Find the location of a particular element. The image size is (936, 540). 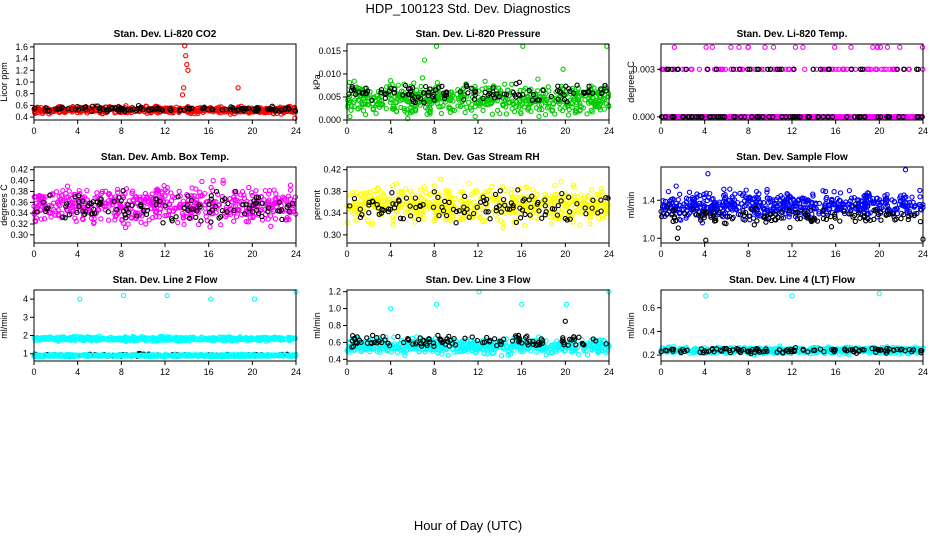

y-tick-label: 0.32 is located at coordinates (19, 224).